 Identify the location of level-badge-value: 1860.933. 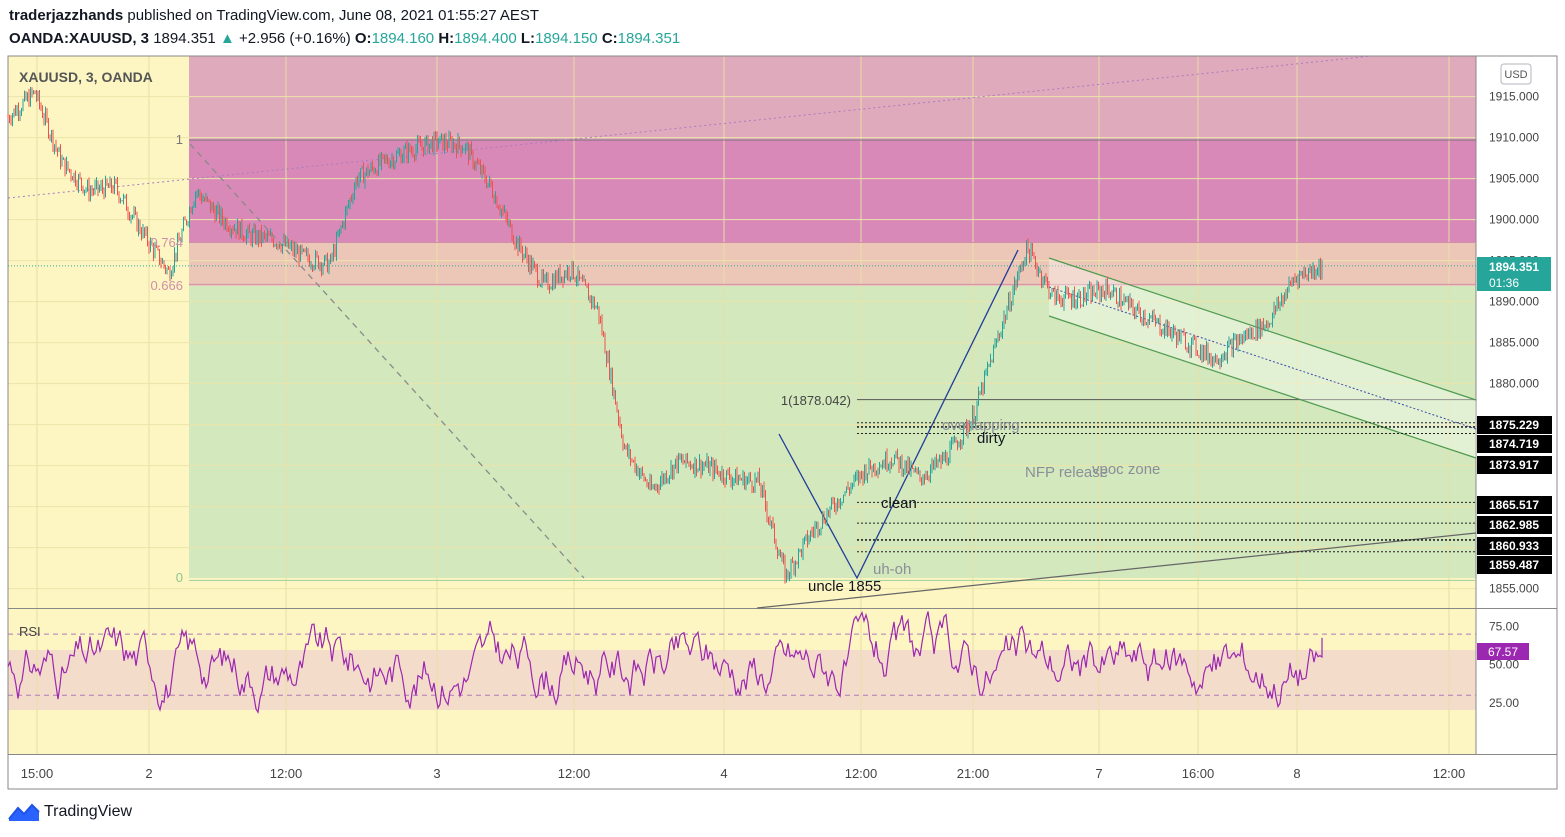
(1514, 546).